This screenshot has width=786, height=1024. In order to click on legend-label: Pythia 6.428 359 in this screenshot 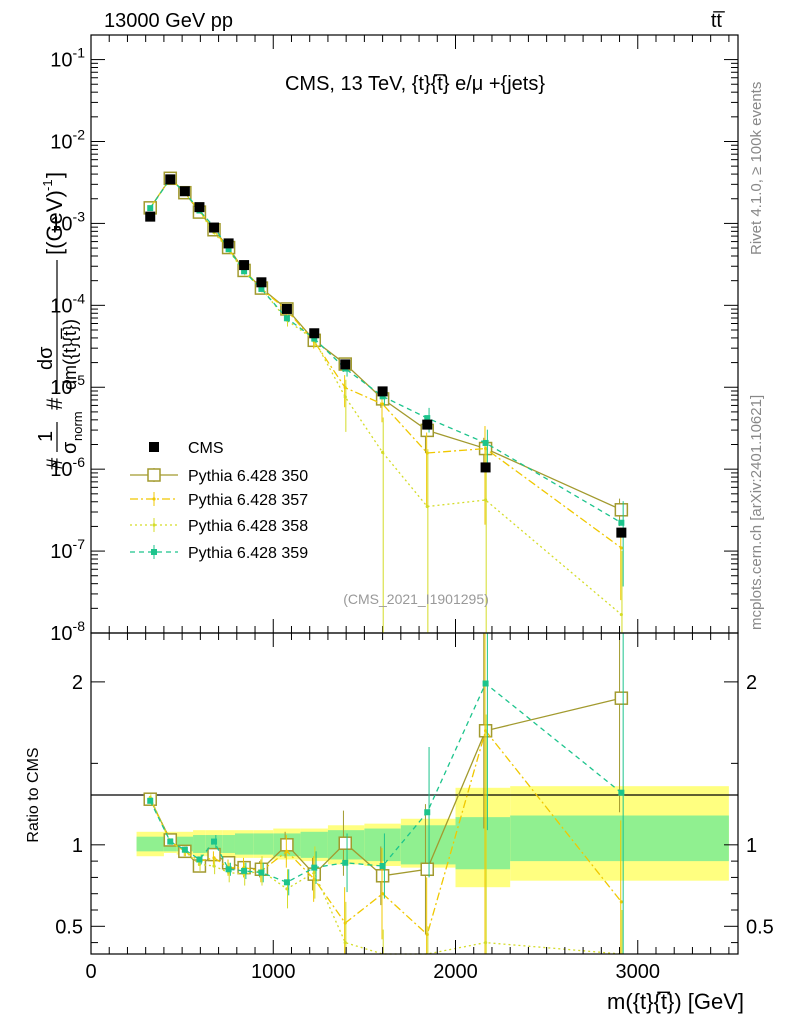, I will do `click(248, 553)`.